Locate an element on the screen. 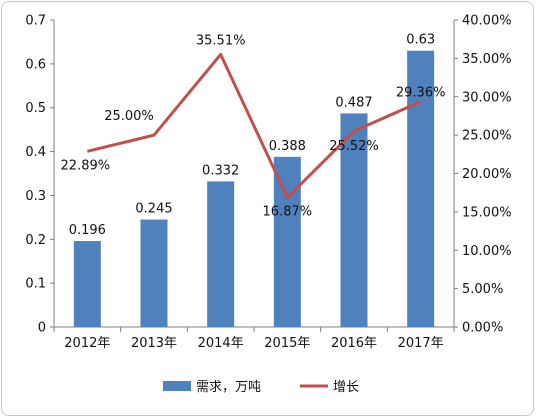  legend-bar-label: 需求，万吨 is located at coordinates (228, 387).